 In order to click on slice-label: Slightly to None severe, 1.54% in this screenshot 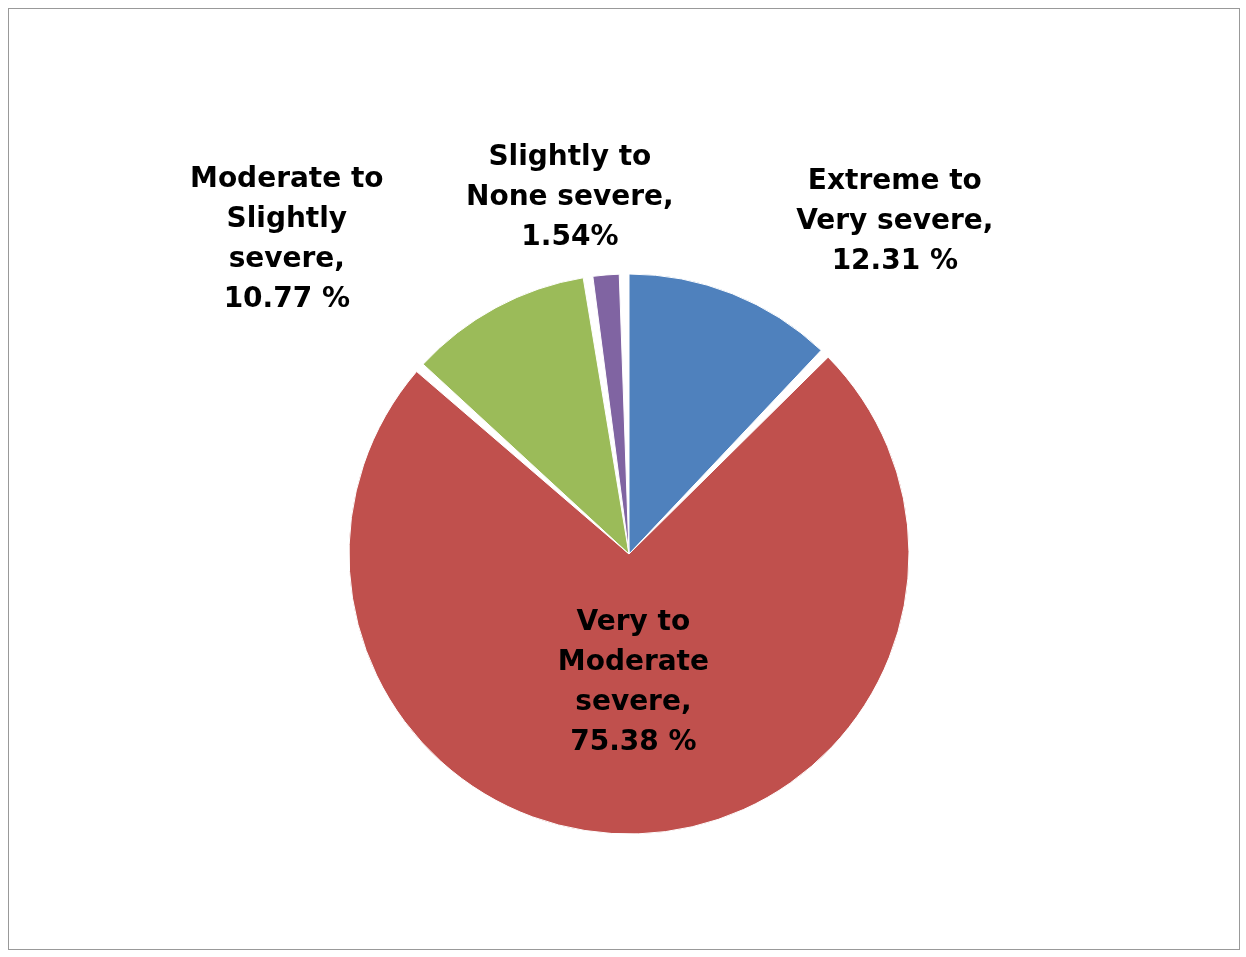, I will do `click(570, 195)`.